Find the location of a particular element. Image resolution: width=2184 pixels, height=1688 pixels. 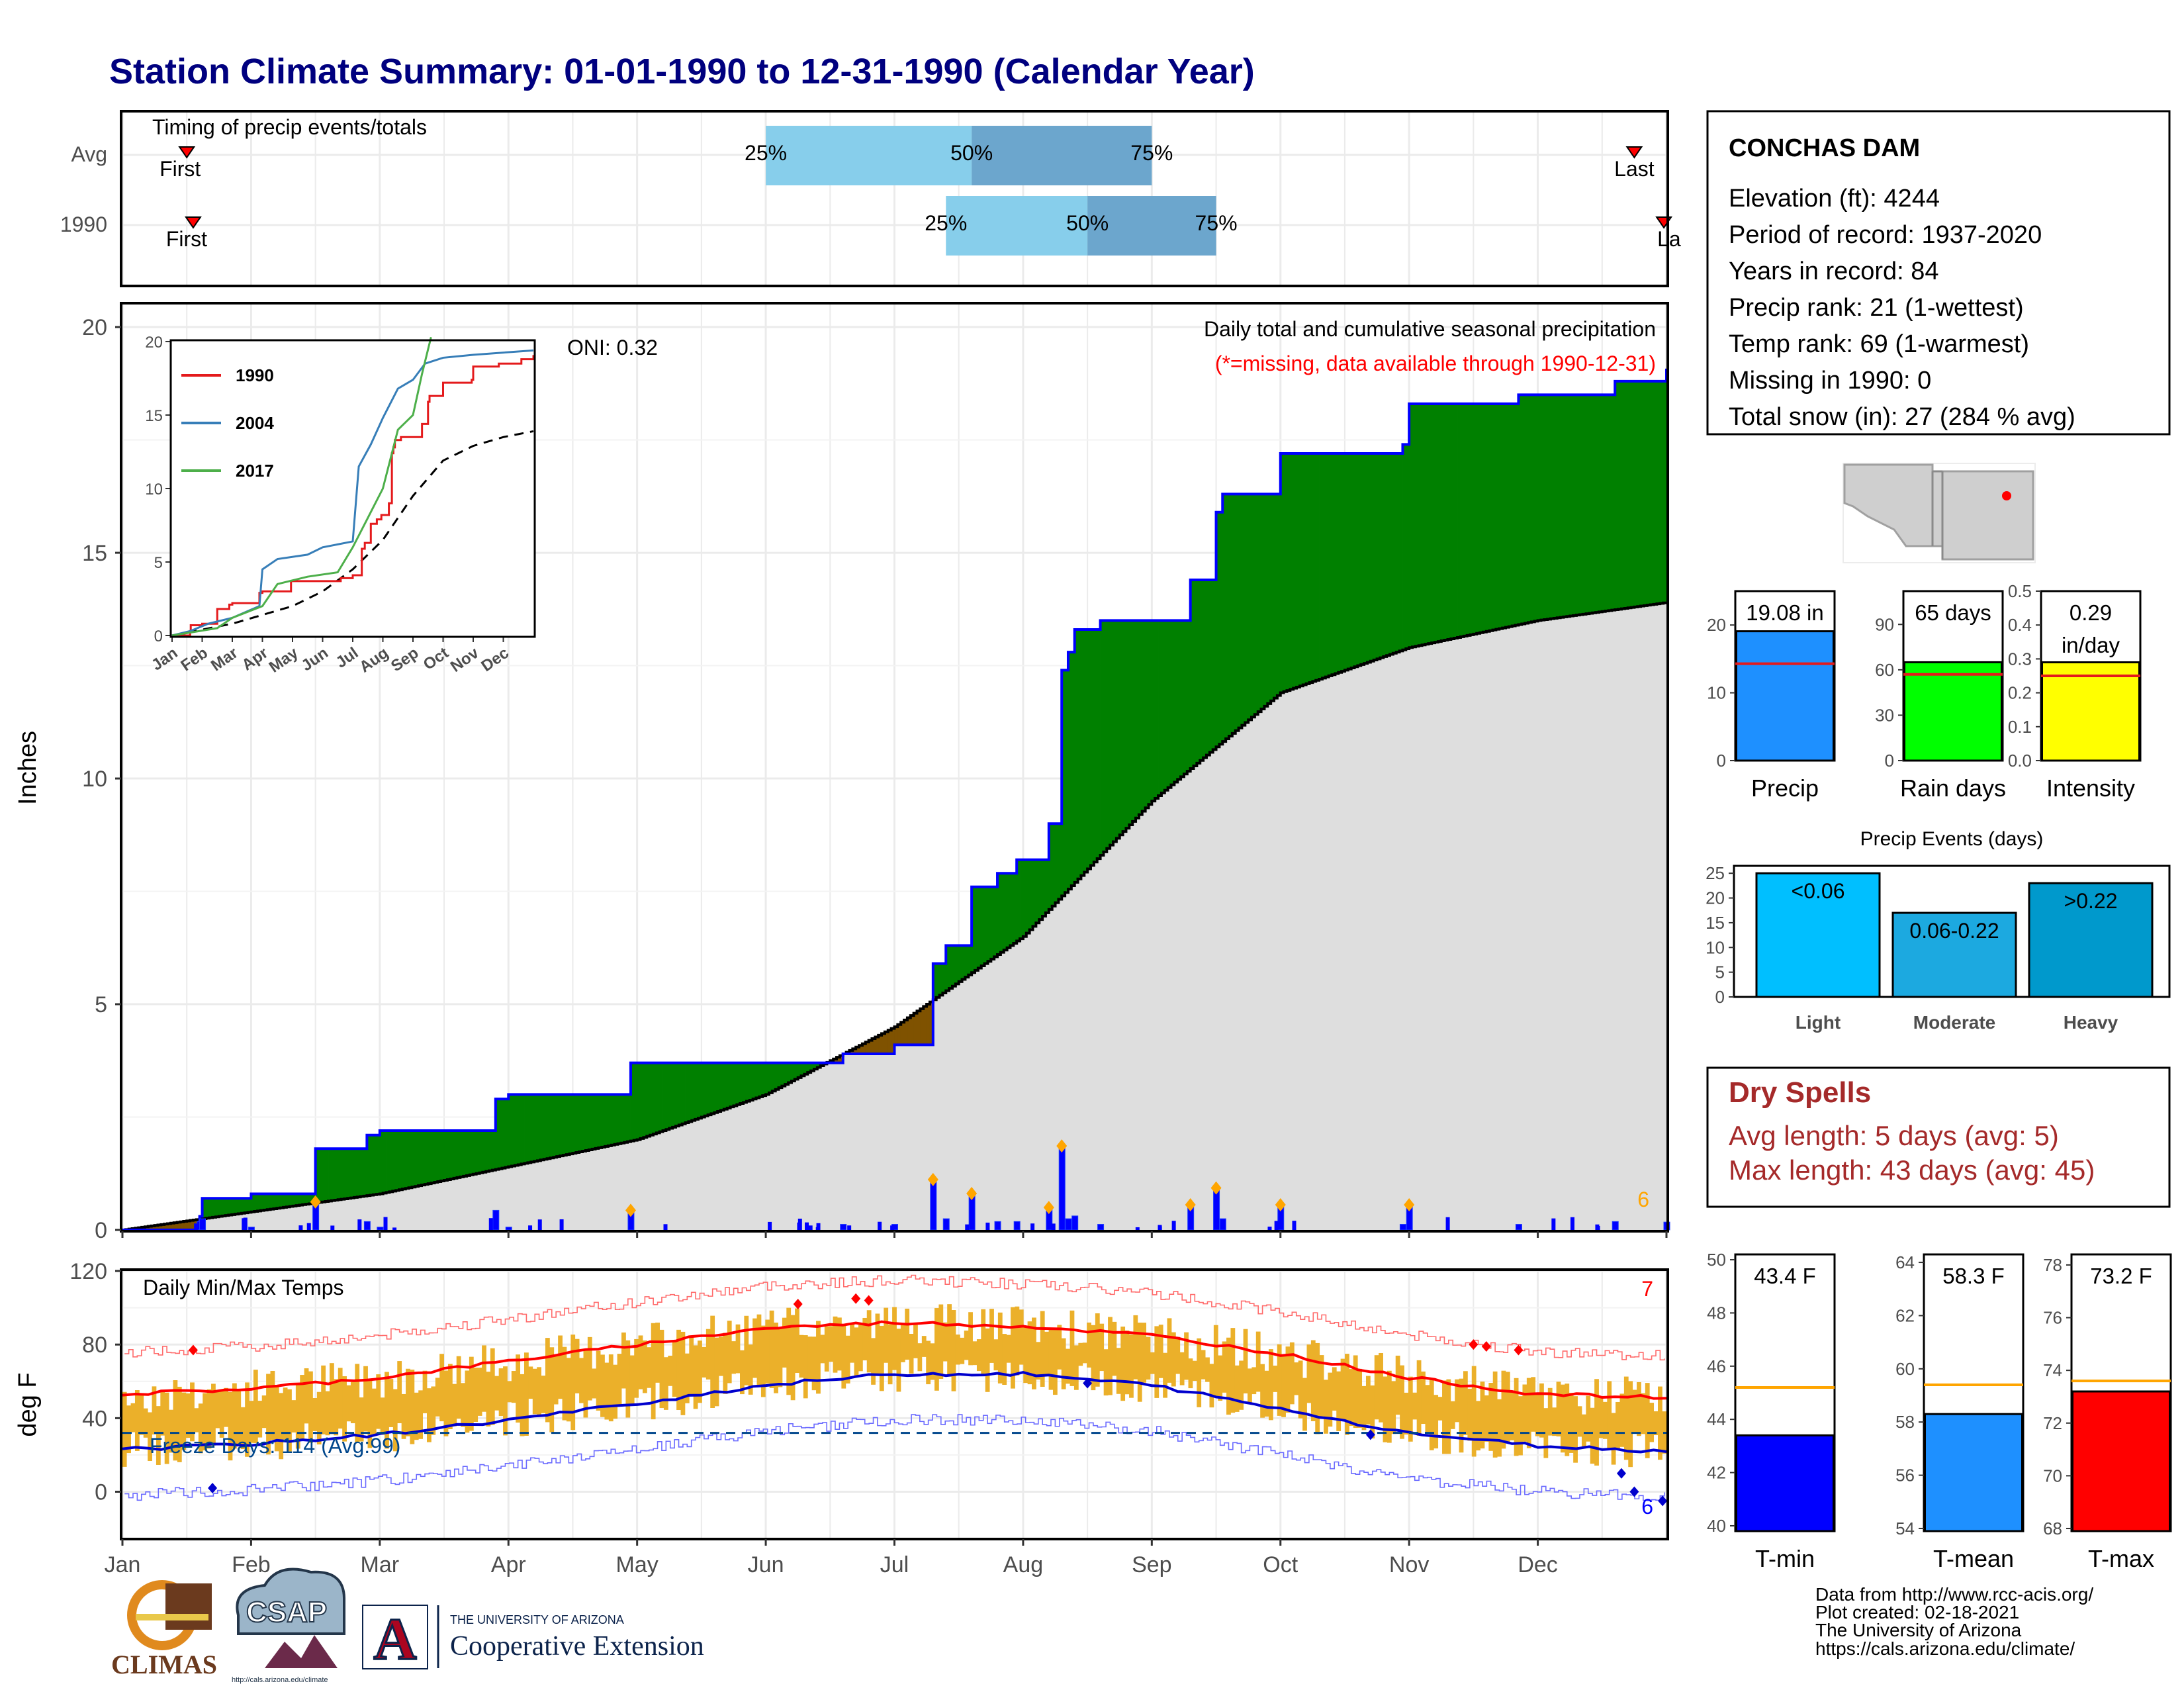

inset-y-tick-label: 5 is located at coordinates (159, 563).